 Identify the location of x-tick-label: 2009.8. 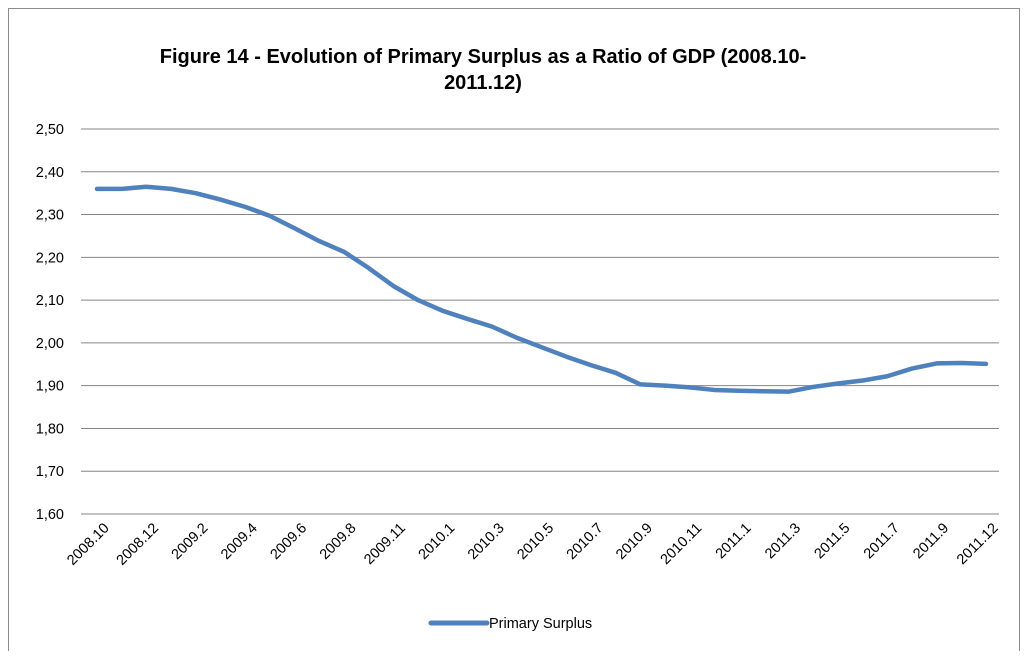
(338, 541).